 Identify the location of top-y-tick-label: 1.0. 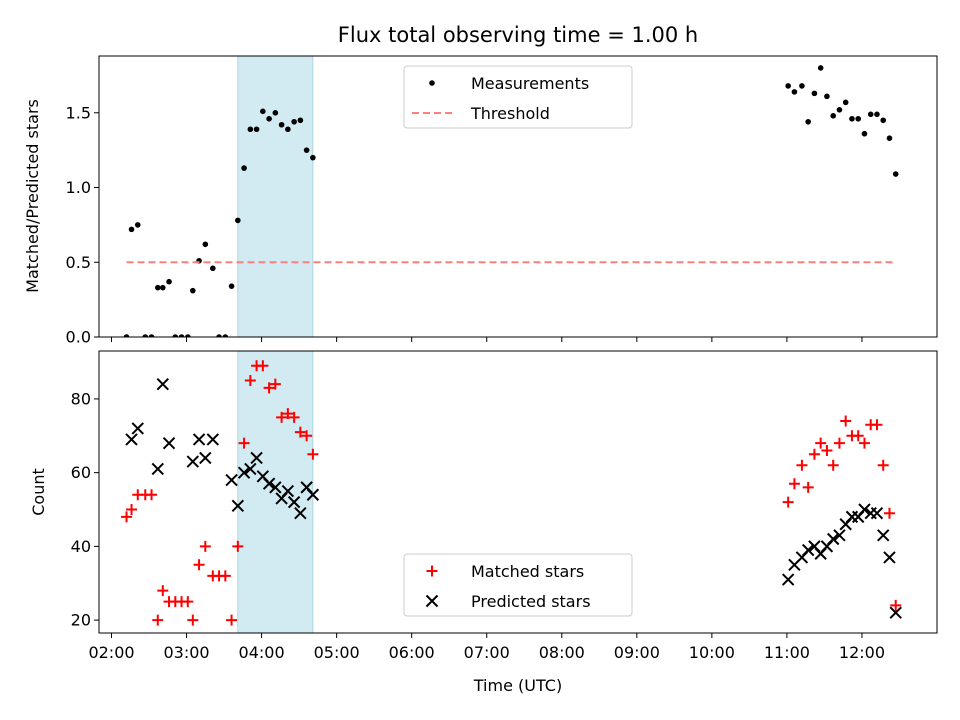
(78, 187).